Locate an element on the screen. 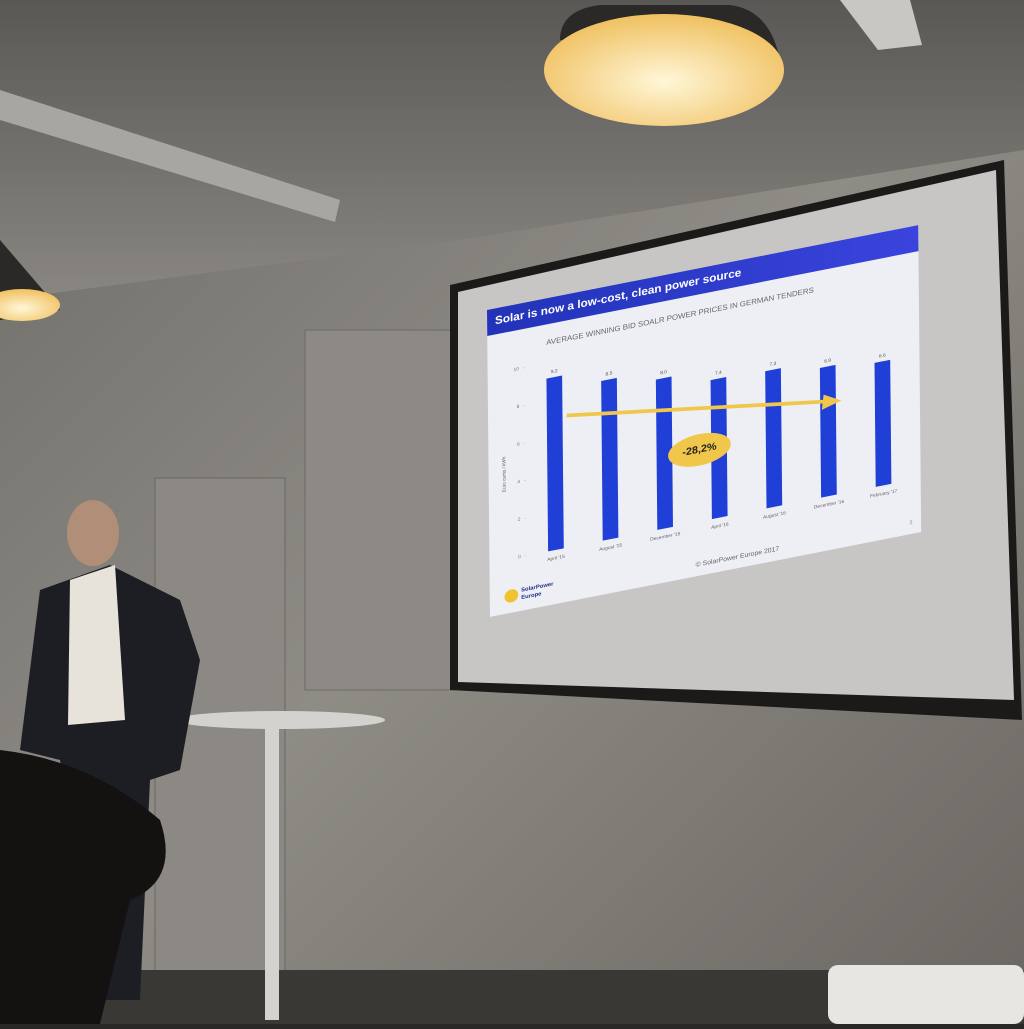  y-tick-label: 2 is located at coordinates (519, 520).